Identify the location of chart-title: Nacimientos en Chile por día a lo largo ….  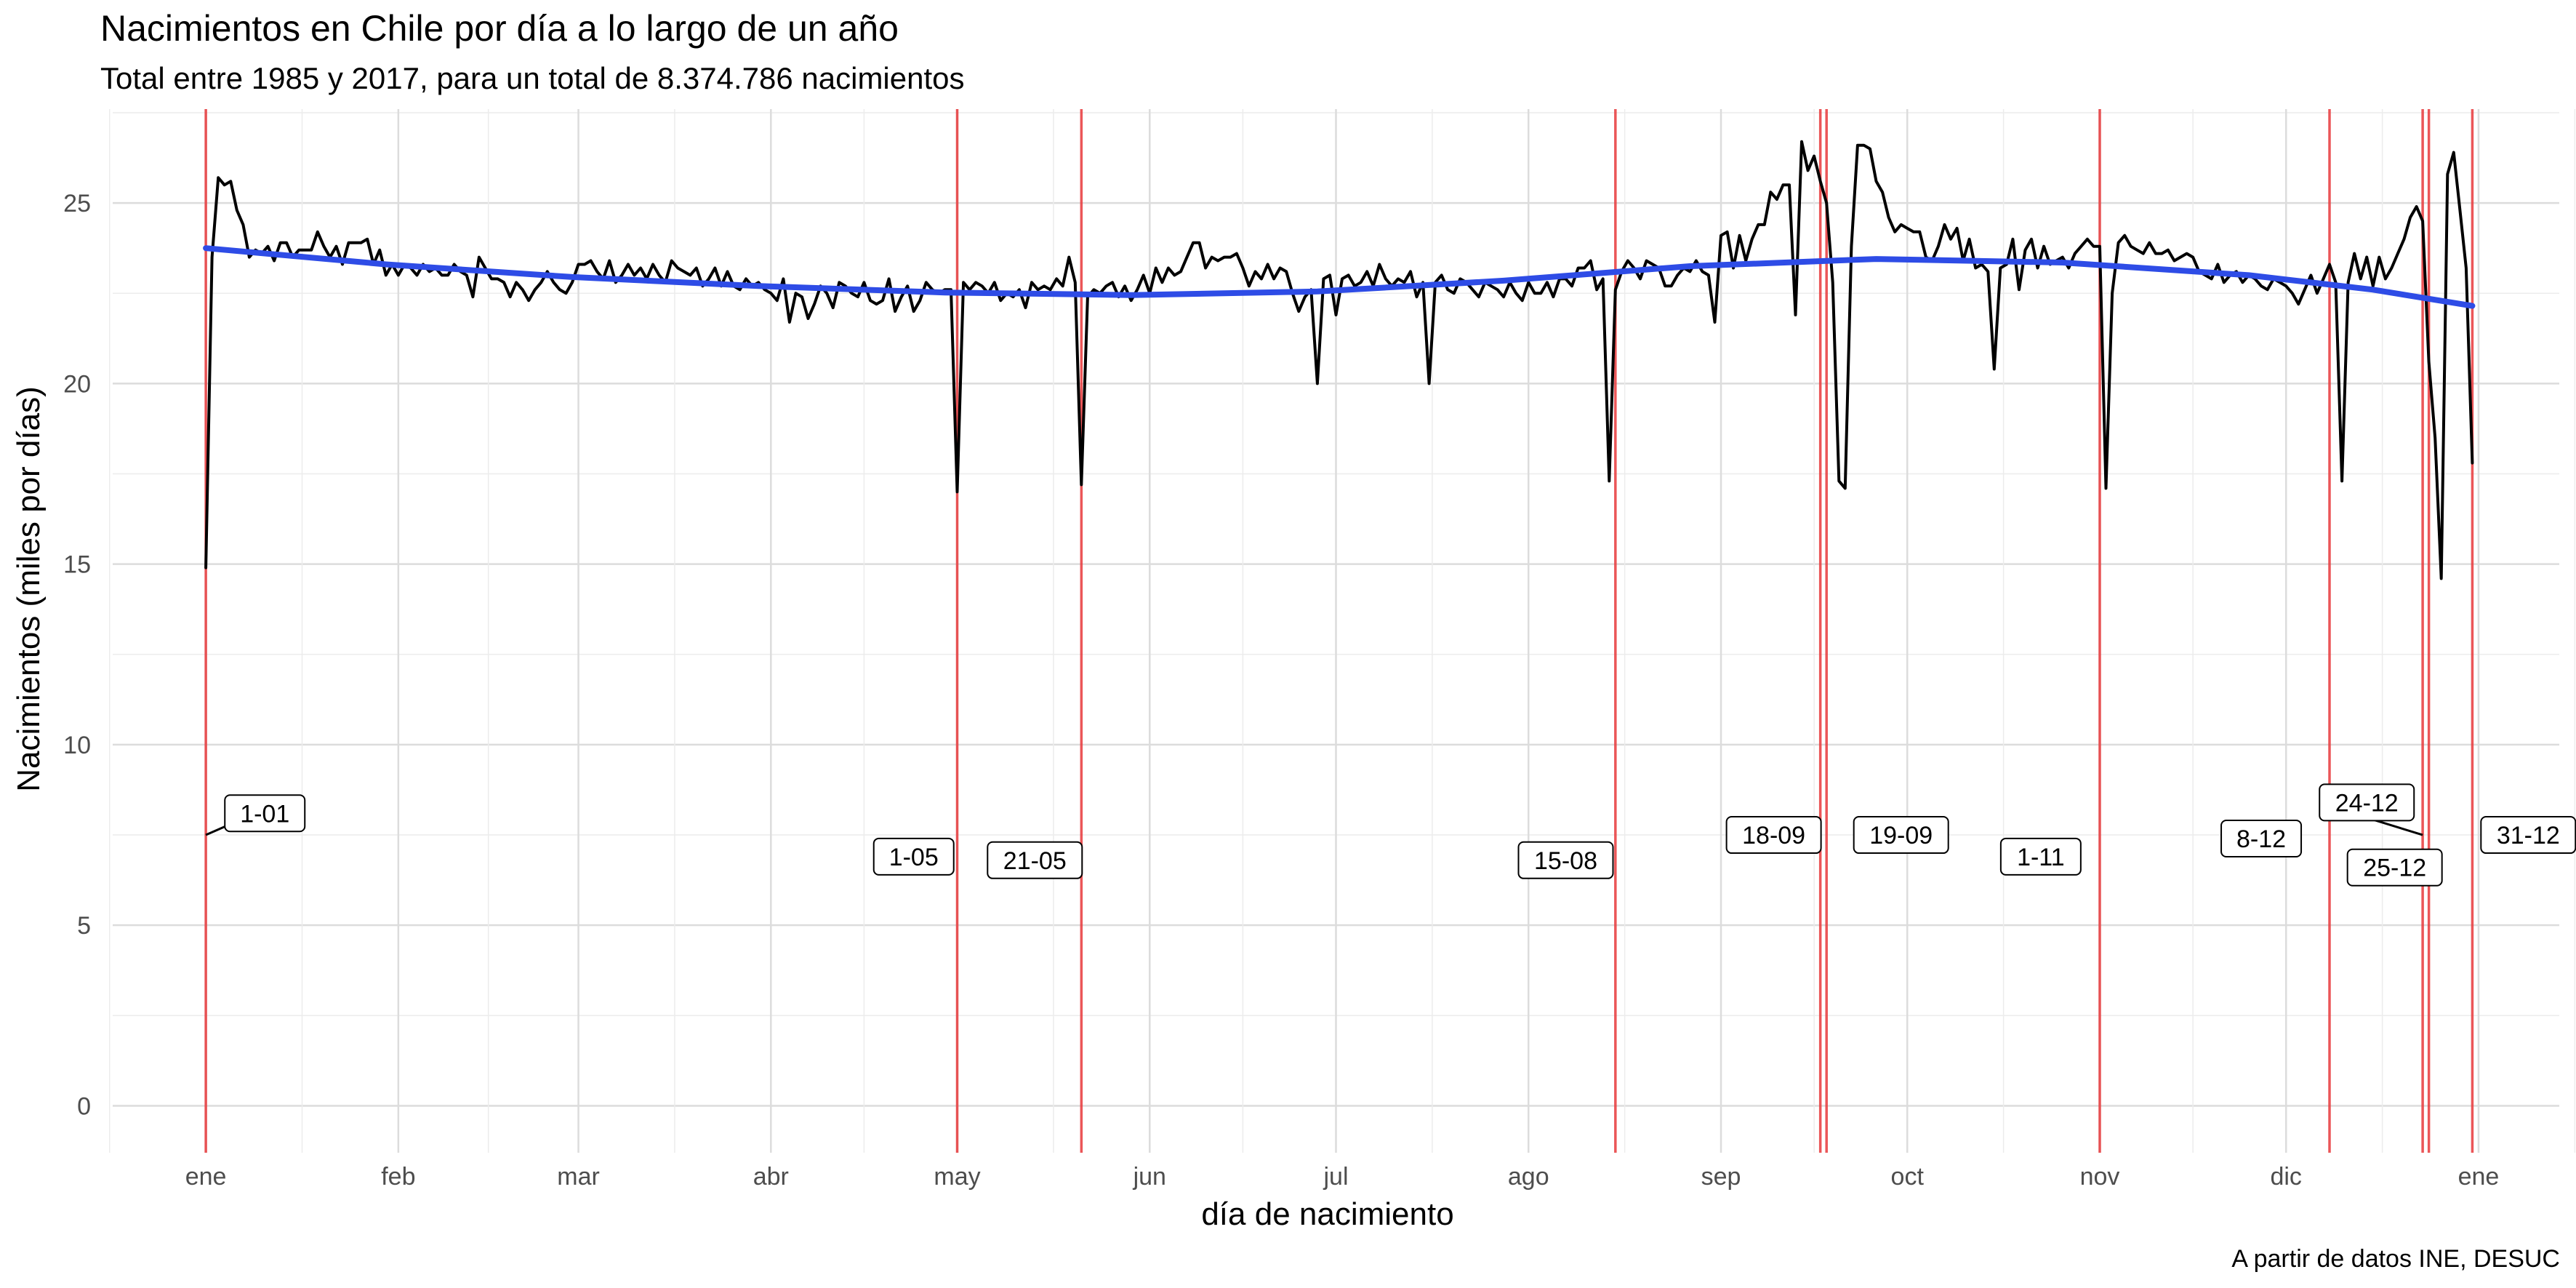
(499, 28).